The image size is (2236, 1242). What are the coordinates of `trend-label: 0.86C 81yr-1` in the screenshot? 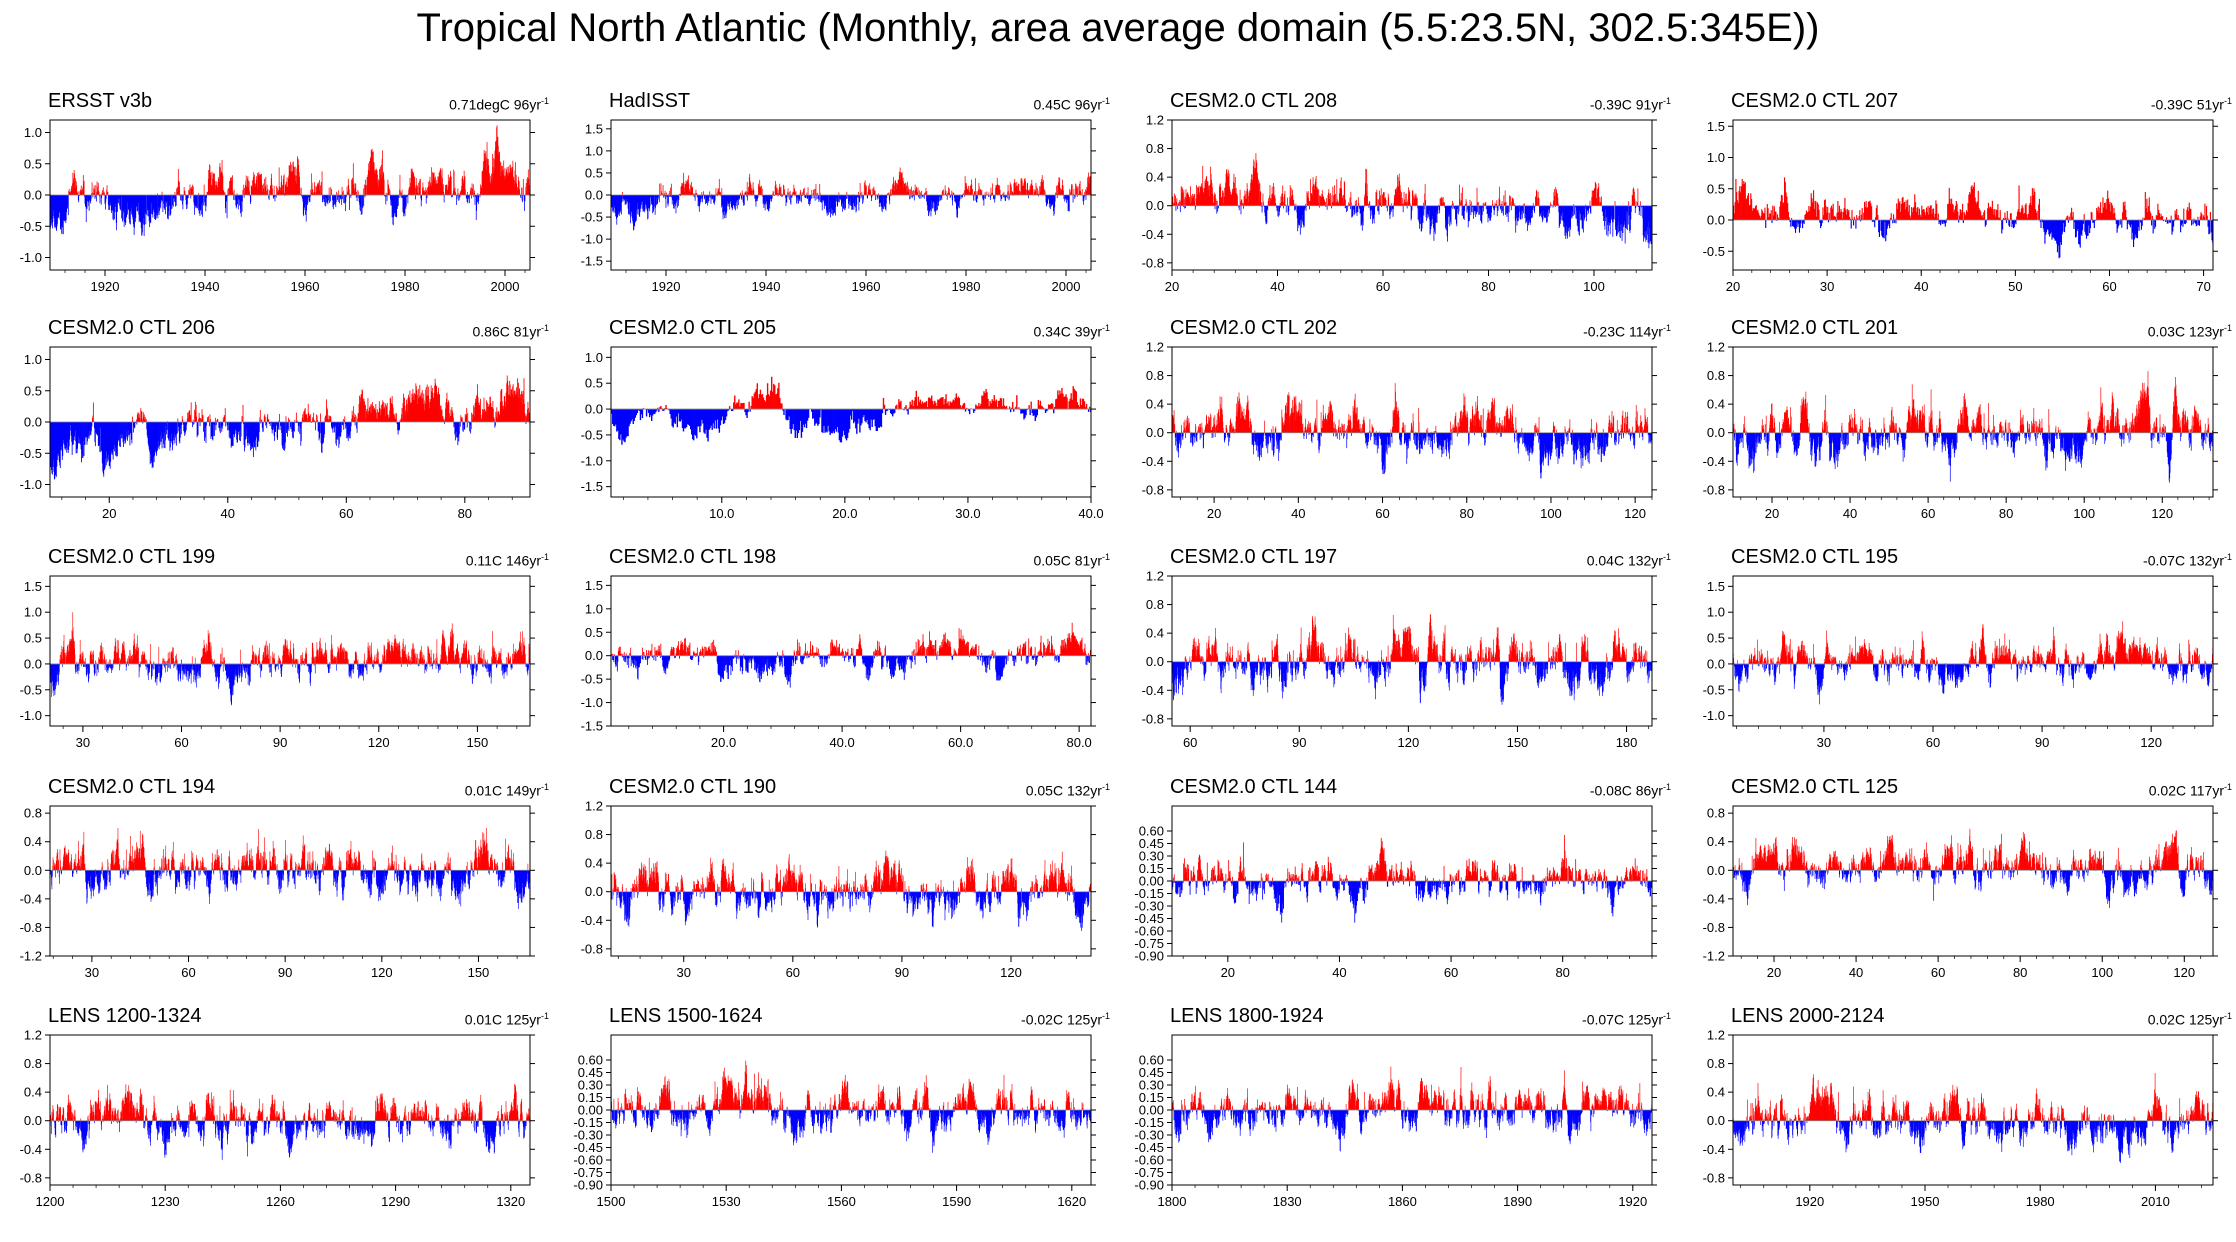 It's located at (511, 330).